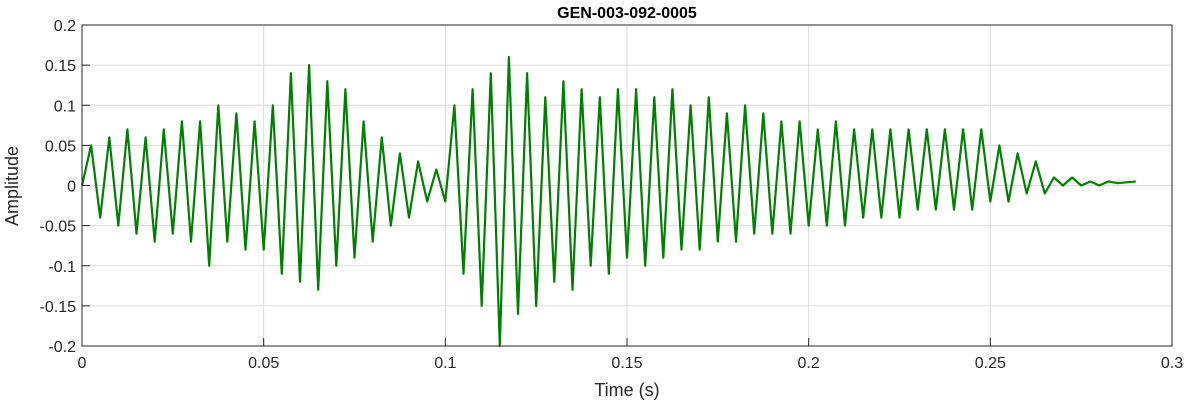 The width and height of the screenshot is (1188, 404). I want to click on x-tick-label: 0.05, so click(263, 363).